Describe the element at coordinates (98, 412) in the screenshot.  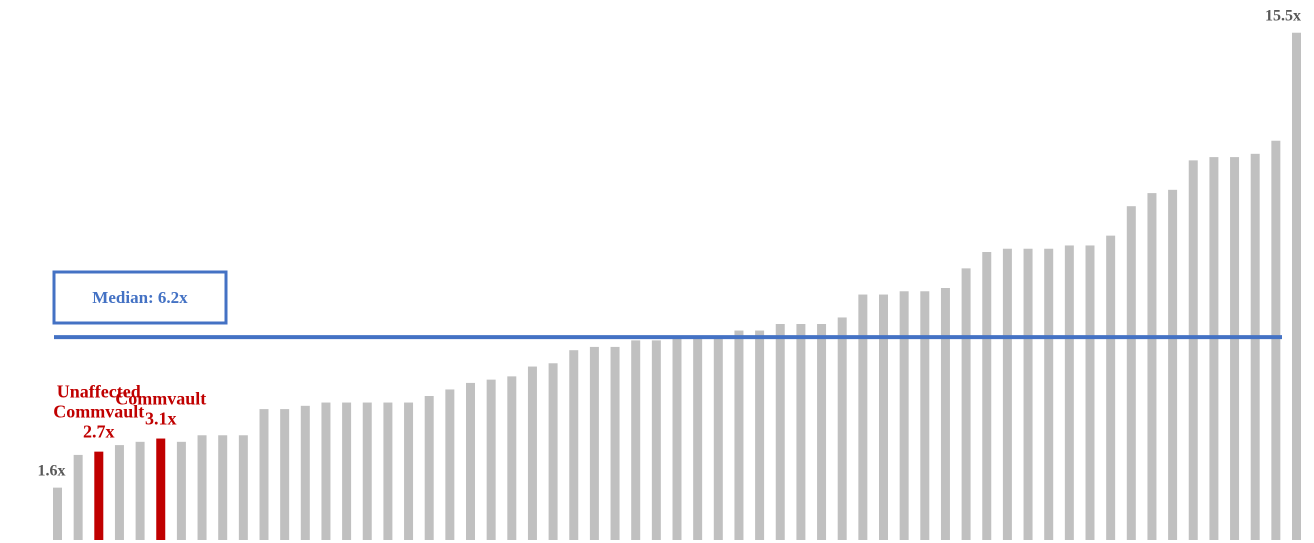
I see `highlight-label-0-line-1: Commvault` at that location.